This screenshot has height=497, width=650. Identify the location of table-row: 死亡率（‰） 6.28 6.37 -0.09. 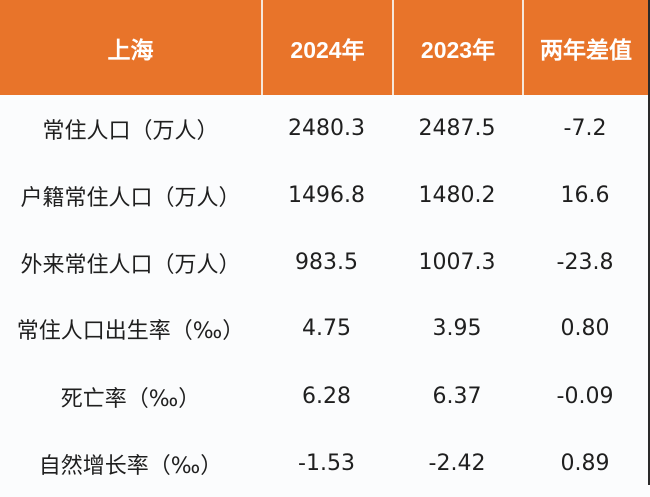
(324, 396).